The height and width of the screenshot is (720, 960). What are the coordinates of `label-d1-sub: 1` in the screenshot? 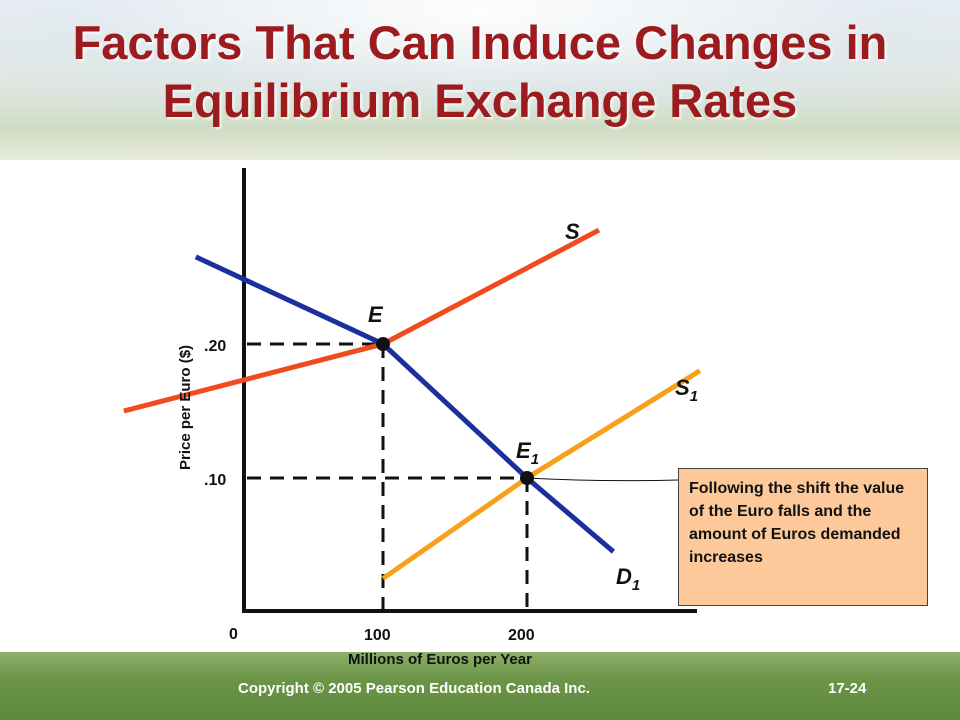 It's located at (636, 585).